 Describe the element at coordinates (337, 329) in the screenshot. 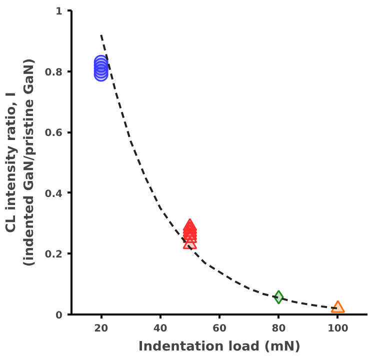

I see `x-tick-label: 100` at that location.